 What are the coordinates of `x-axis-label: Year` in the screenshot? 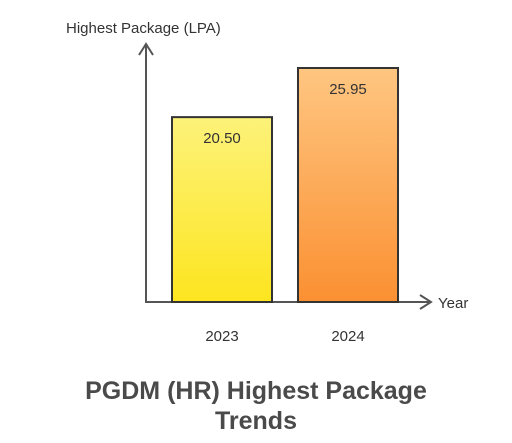 It's located at (453, 303).